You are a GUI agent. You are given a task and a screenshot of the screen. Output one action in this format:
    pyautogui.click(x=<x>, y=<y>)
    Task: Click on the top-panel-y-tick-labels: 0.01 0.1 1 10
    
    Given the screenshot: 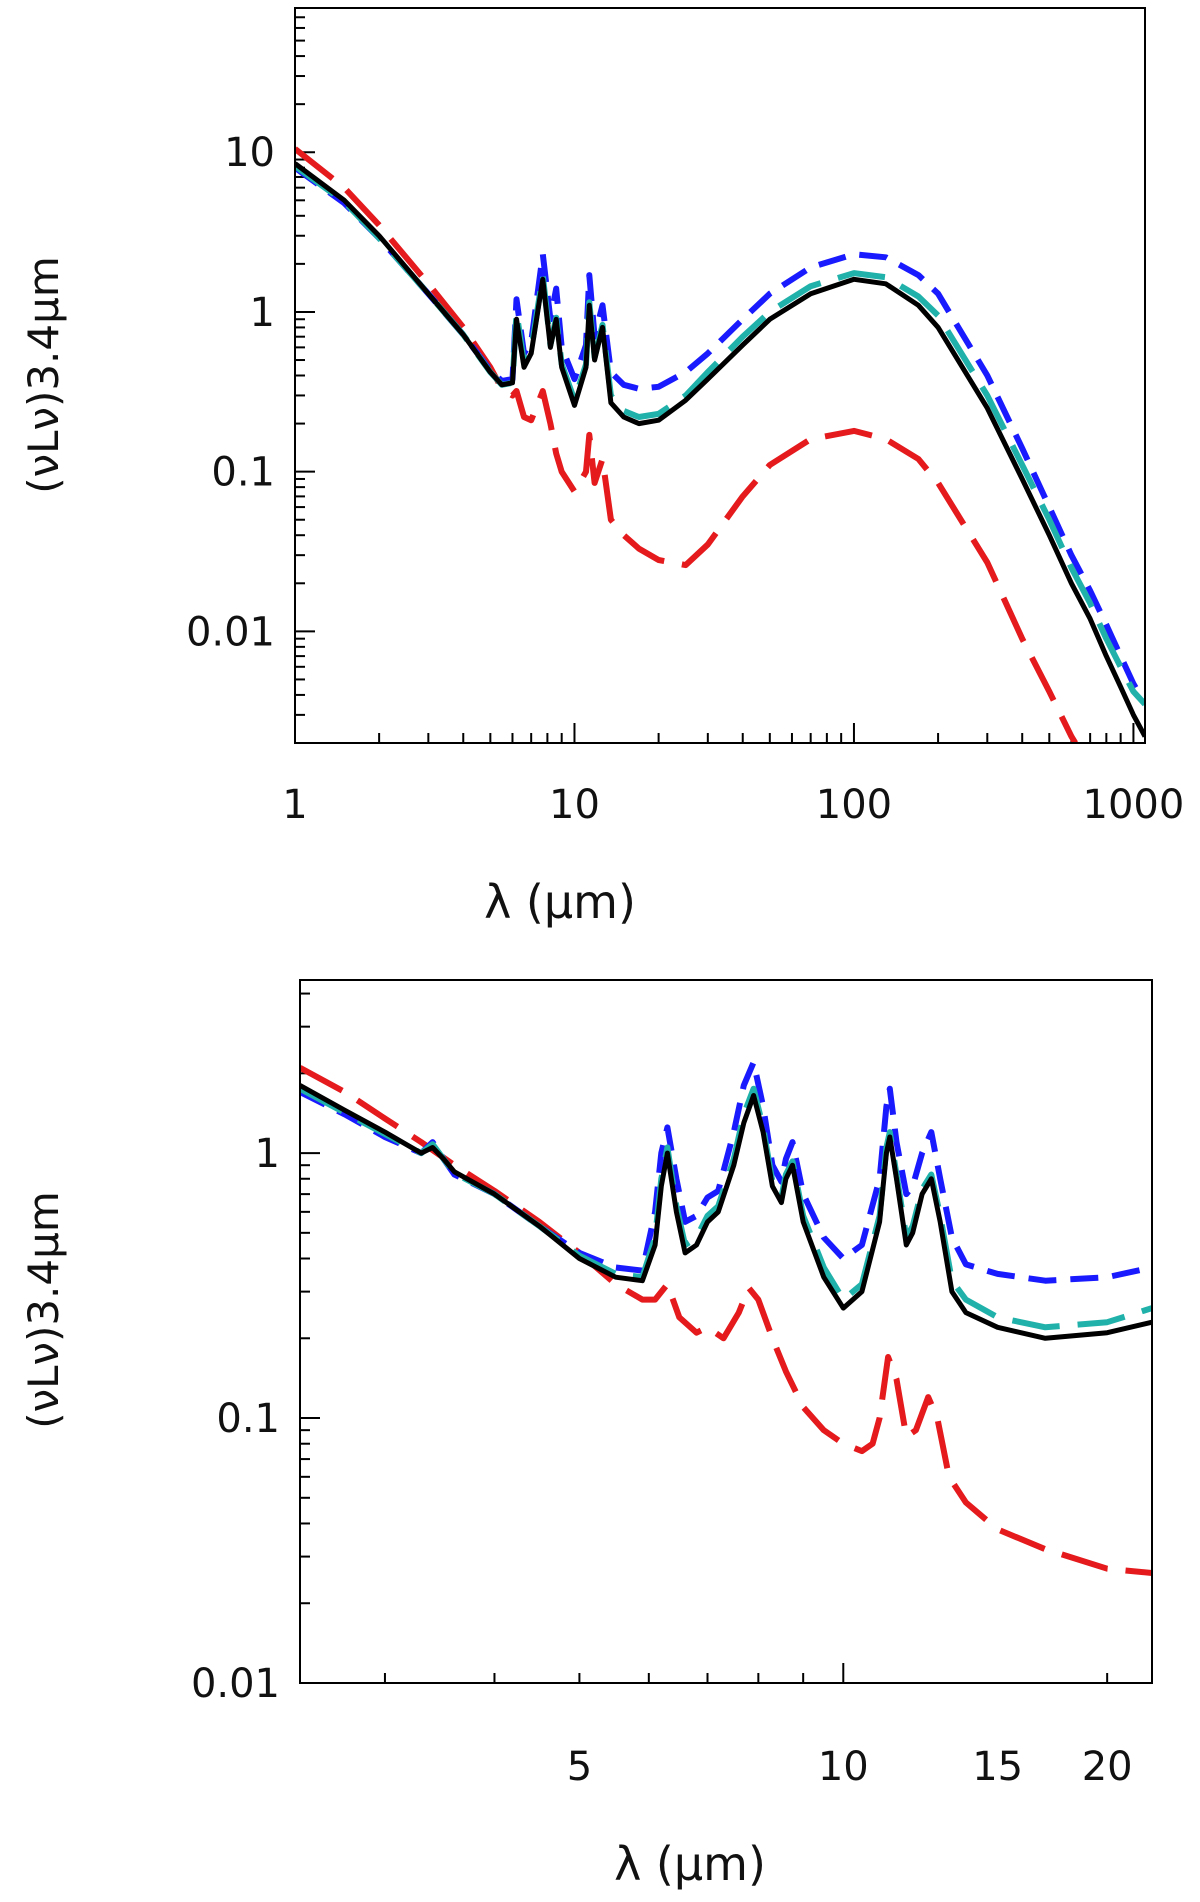 What is the action you would take?
    pyautogui.click(x=230, y=392)
    